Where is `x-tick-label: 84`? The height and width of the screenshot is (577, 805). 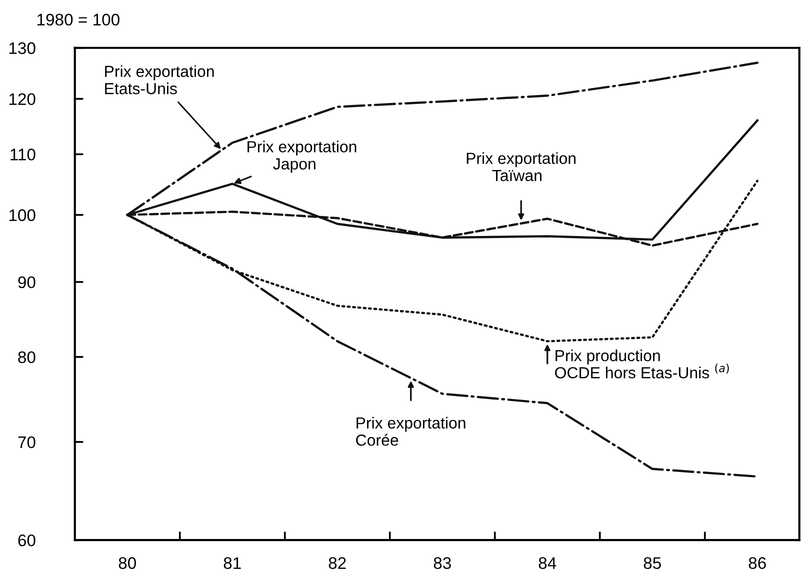
x-tick-label: 84 is located at coordinates (547, 563).